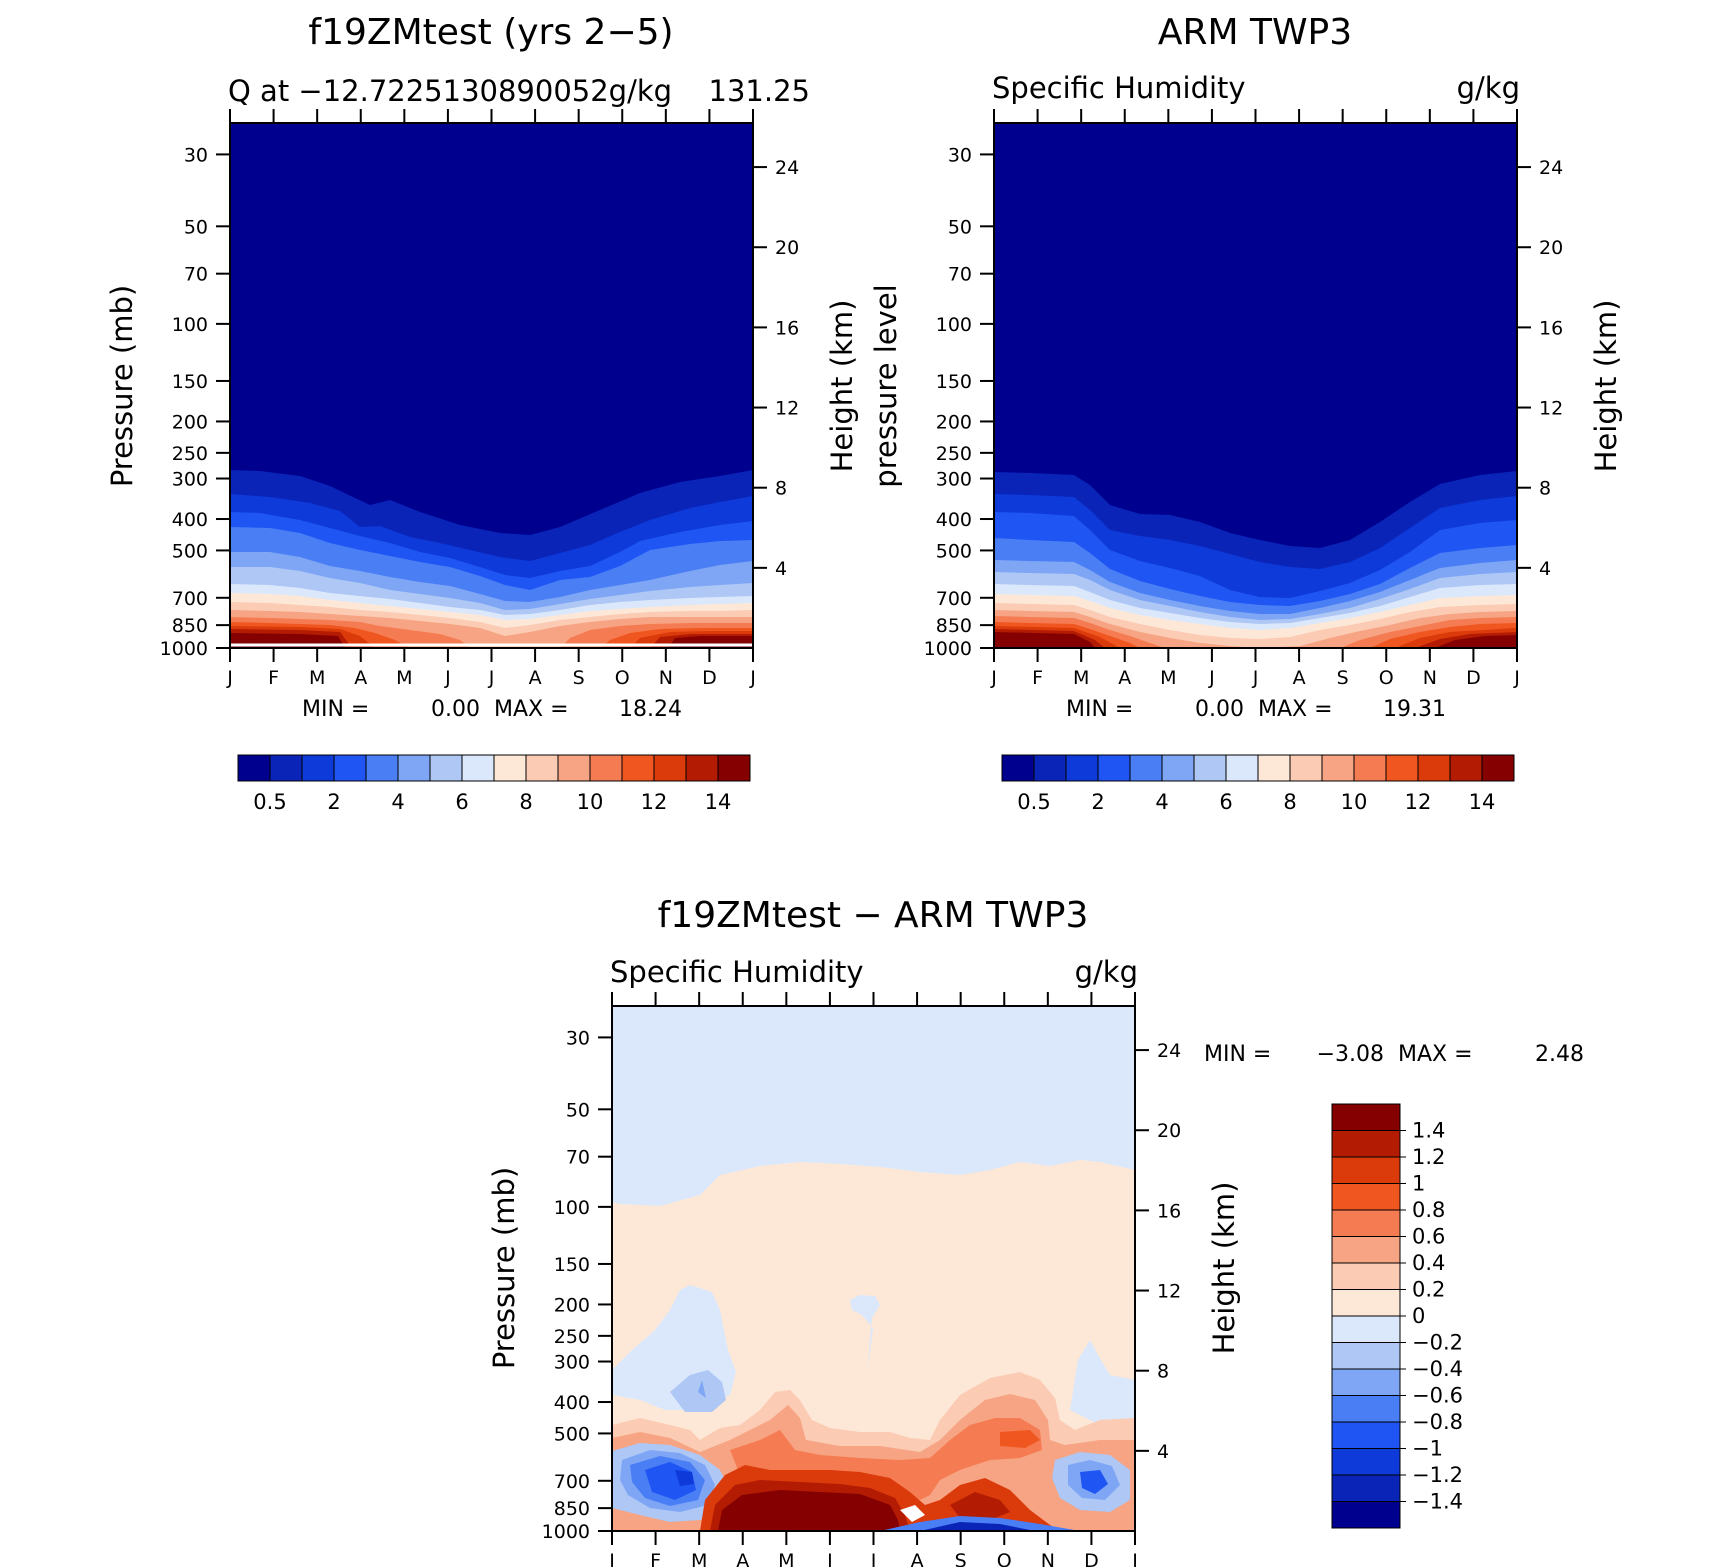  I want to click on colorbar-label: 12, so click(1418, 802).